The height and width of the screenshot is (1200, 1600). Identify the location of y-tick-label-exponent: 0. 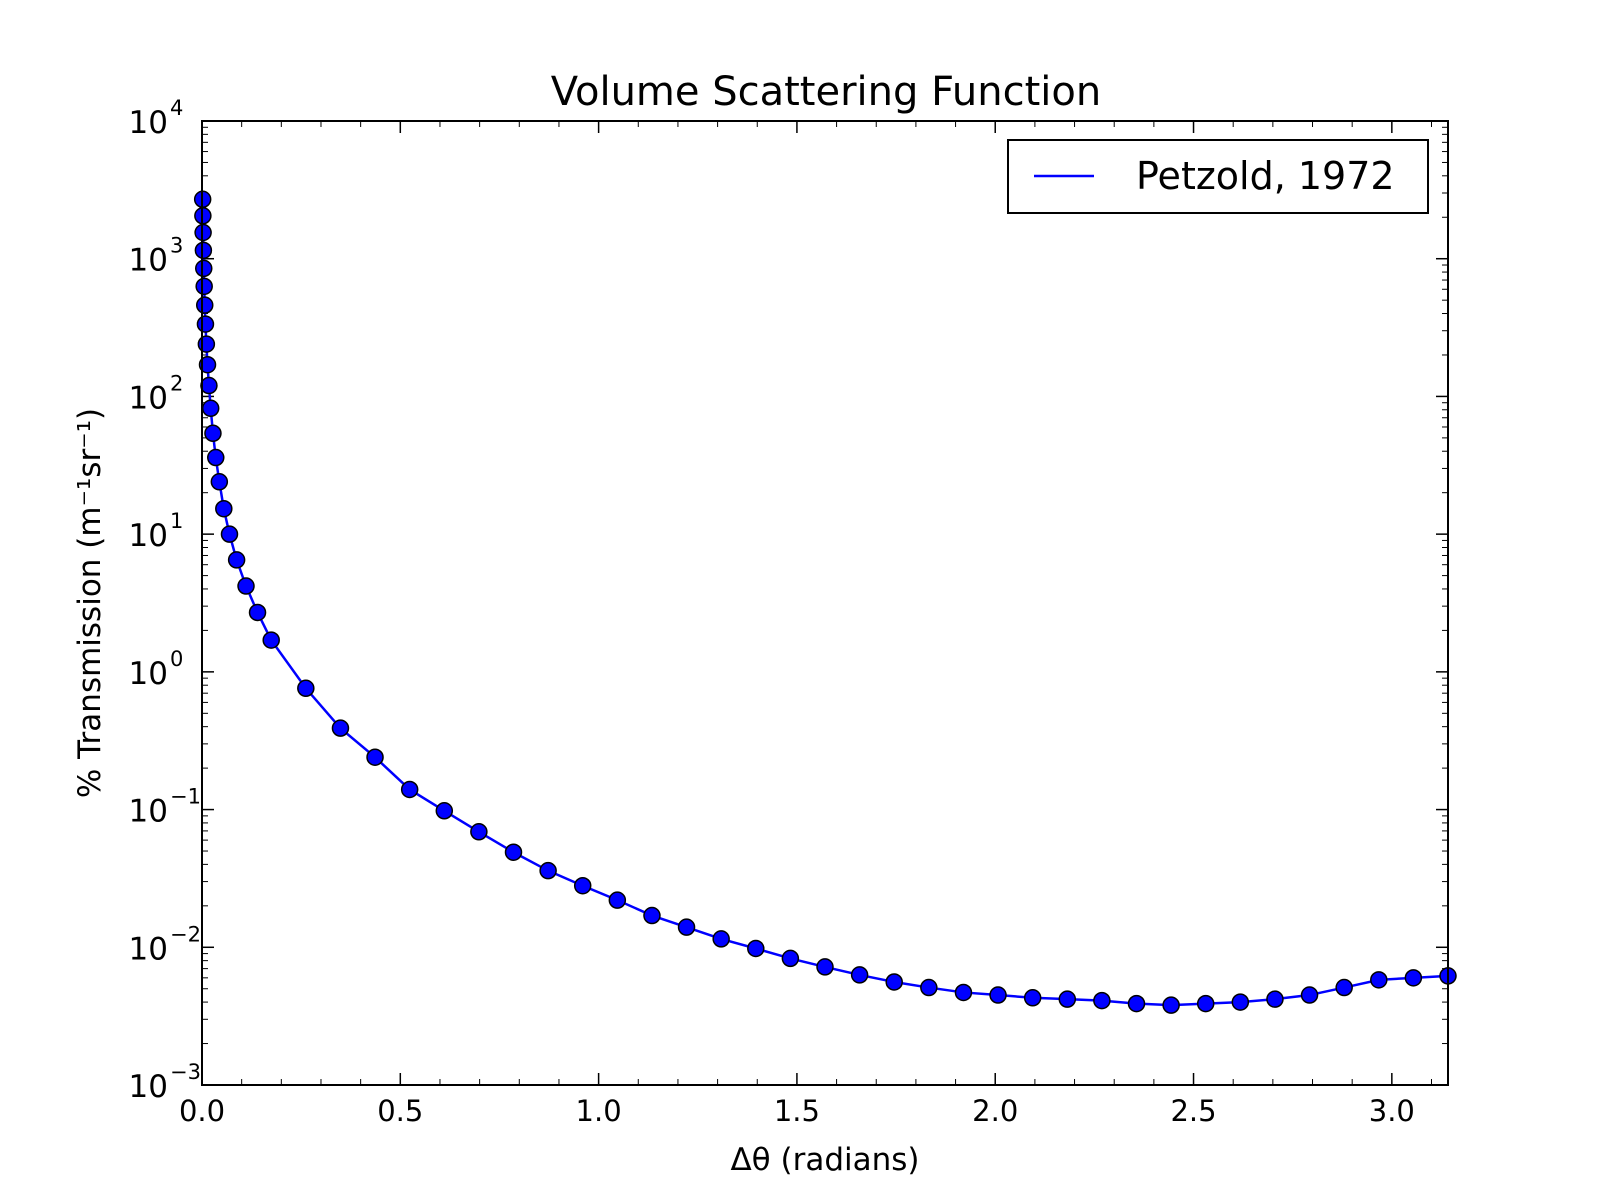
(176, 659).